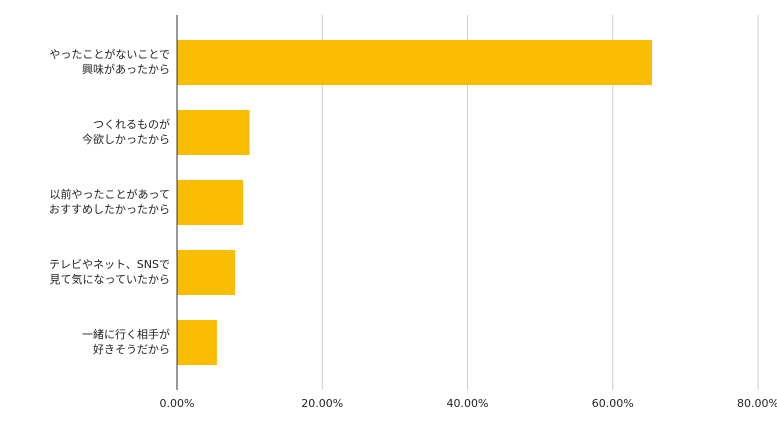 The image size is (777, 434). Describe the element at coordinates (110, 279) in the screenshot. I see `label-line: 見て気になっていたから` at that location.